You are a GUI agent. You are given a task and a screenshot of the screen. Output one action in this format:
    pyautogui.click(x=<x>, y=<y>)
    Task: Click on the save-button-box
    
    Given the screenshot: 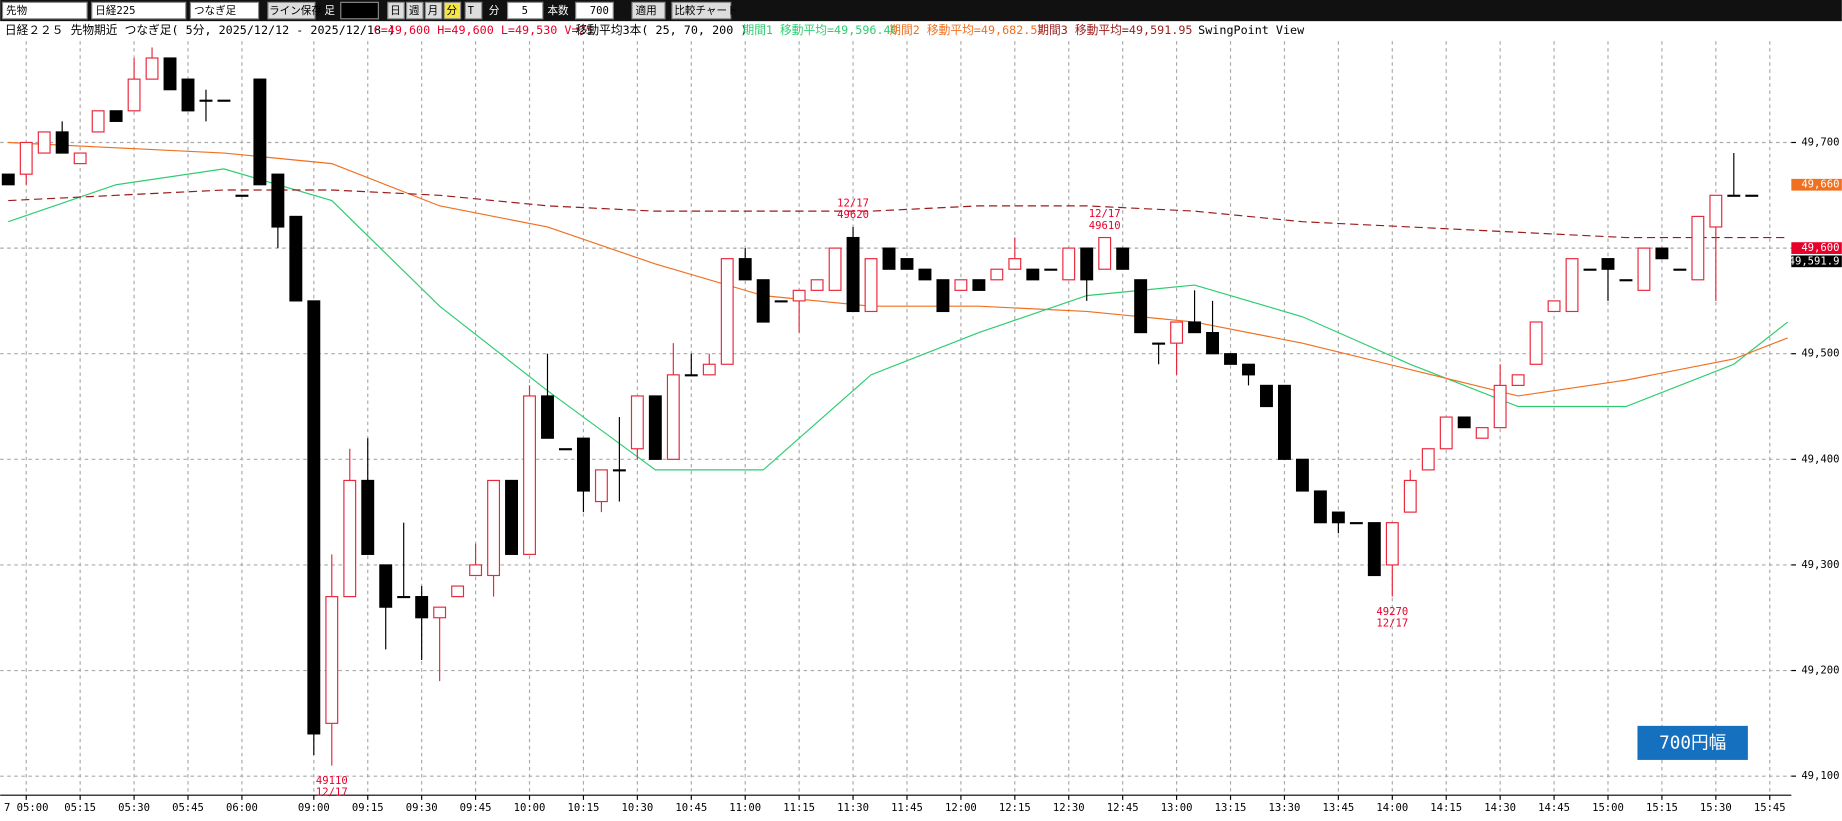 What is the action you would take?
    pyautogui.click(x=291, y=10)
    